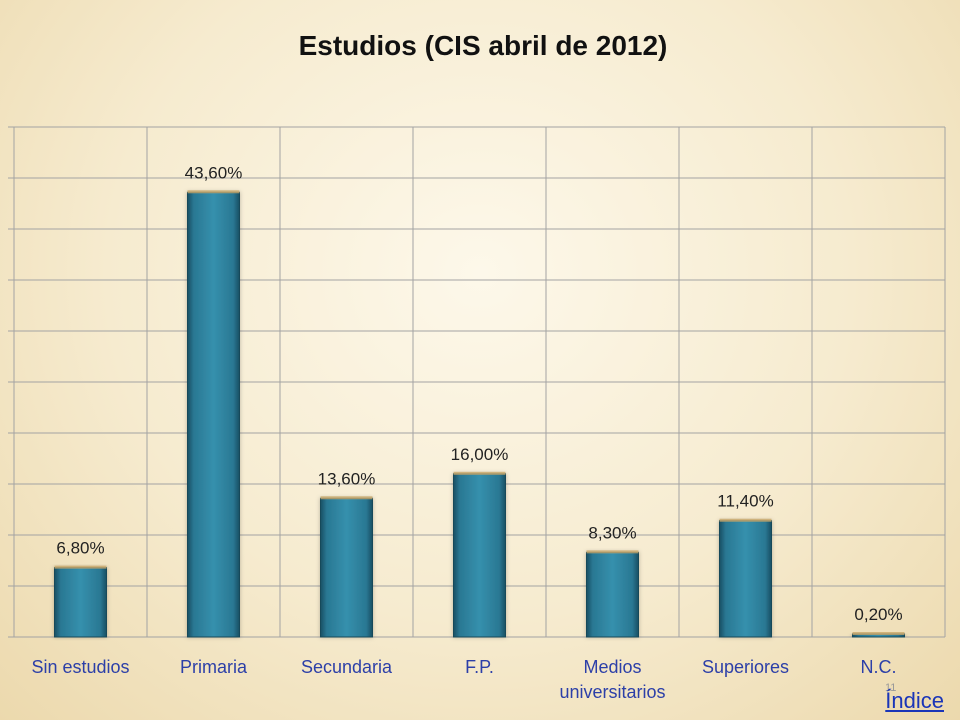 The image size is (960, 720). What do you see at coordinates (745, 501) in the screenshot?
I see `data-label: 11,40%` at bounding box center [745, 501].